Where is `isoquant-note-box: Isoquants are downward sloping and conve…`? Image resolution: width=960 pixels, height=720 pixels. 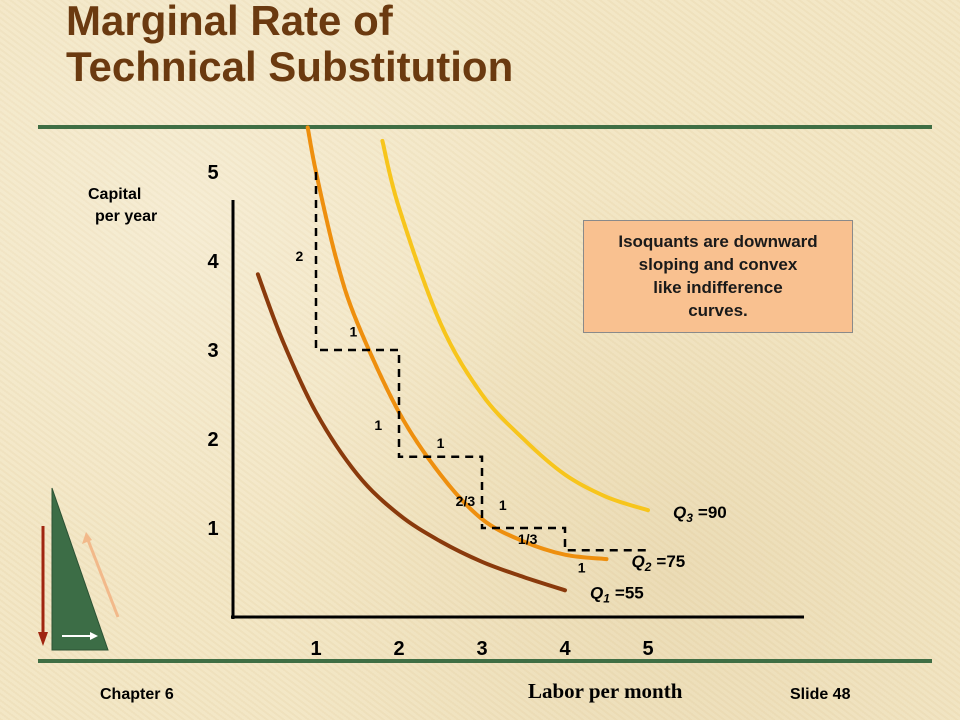
isoquant-note-box: Isoquants are downward sloping and conve… is located at coordinates (718, 276).